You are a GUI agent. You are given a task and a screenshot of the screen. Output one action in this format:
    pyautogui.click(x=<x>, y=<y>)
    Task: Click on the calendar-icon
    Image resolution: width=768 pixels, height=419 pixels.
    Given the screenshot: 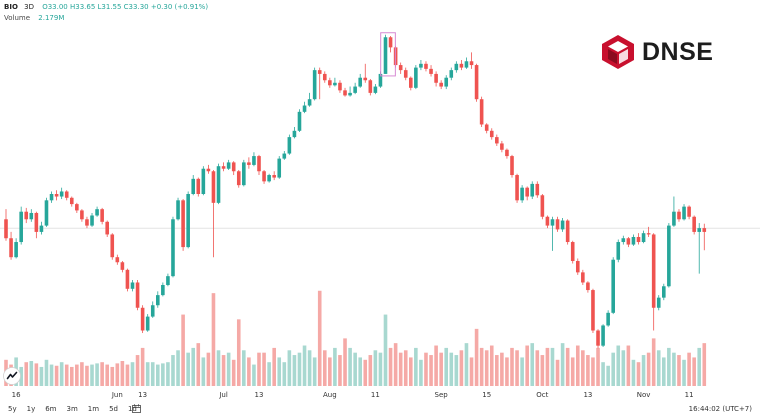 What is the action you would take?
    pyautogui.click(x=136, y=408)
    